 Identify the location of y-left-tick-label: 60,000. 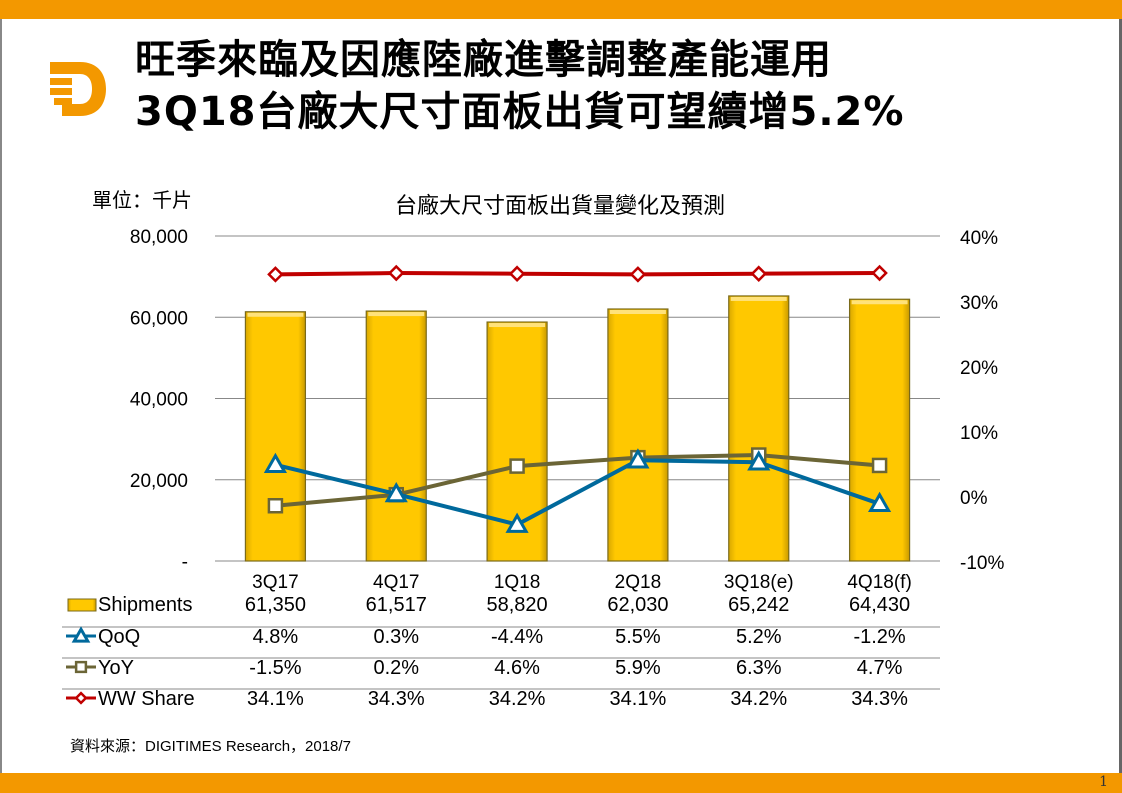
(159, 318).